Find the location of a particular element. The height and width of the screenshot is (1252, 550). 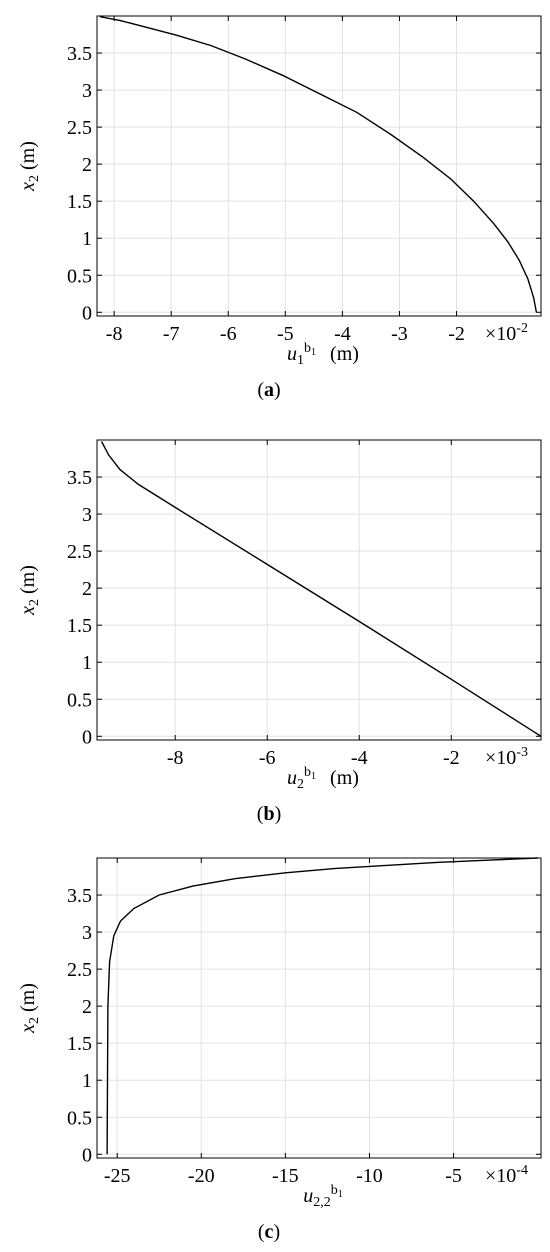

caption-letter: c is located at coordinates (269, 1232).